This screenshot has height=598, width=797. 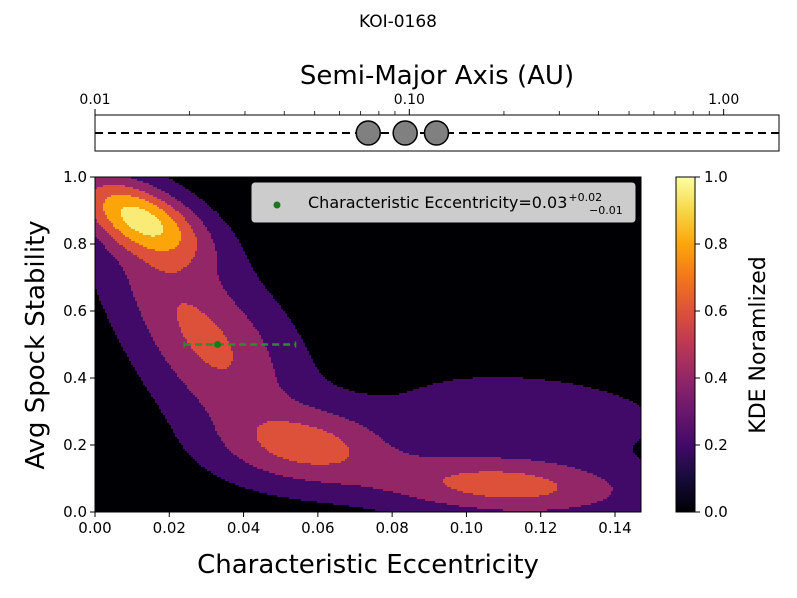 I want to click on legend-sup: +0.02, so click(x=585, y=197).